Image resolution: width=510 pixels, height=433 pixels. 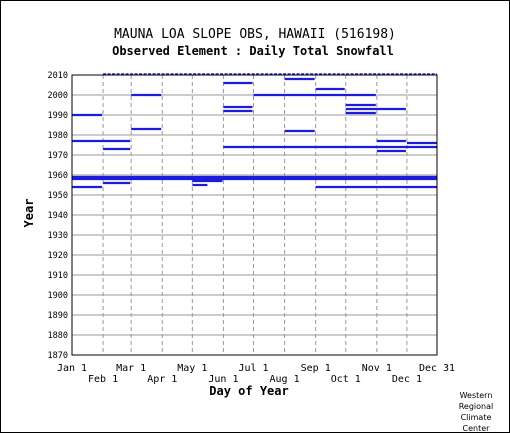 I want to click on x-tick-label: Mar 1, so click(x=131, y=368).